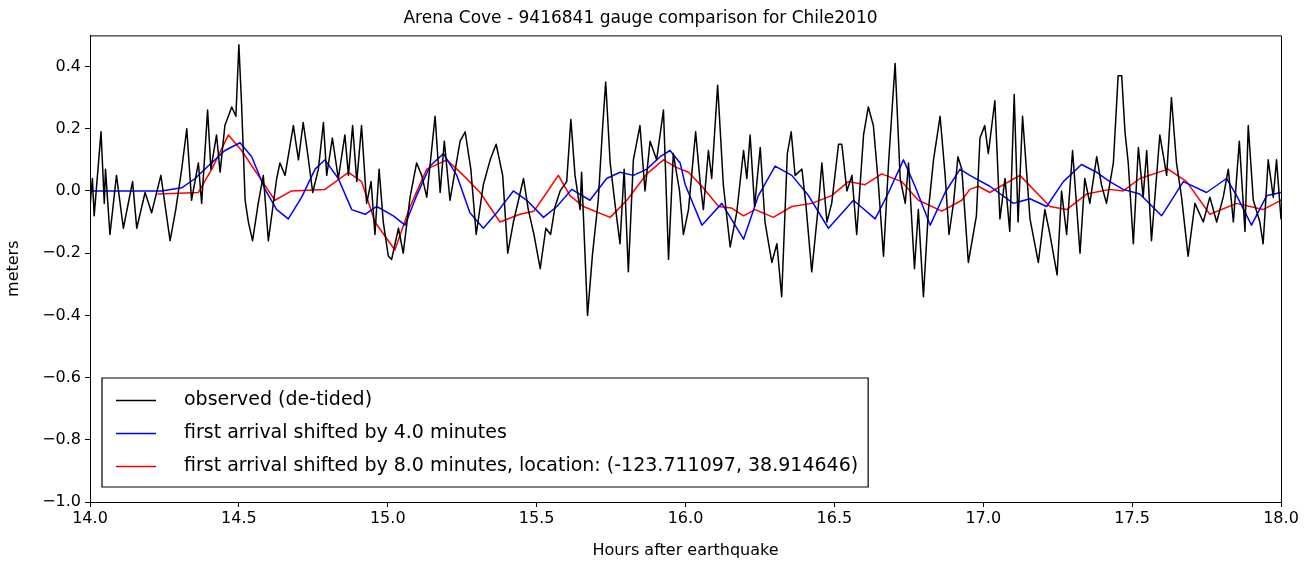 The height and width of the screenshot is (564, 1312). I want to click on y-tick-label: −0.8, so click(61, 438).